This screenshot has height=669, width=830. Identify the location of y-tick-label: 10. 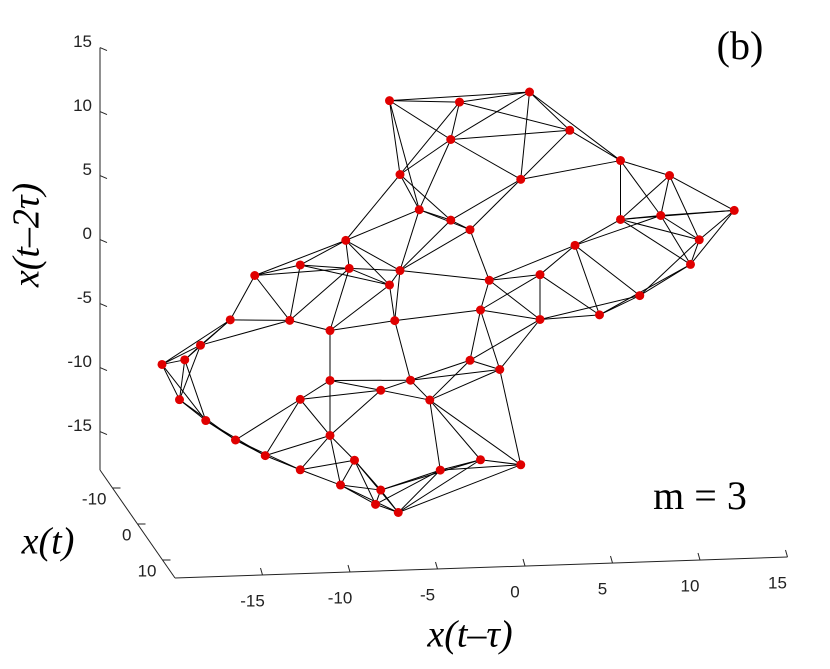
(147, 570).